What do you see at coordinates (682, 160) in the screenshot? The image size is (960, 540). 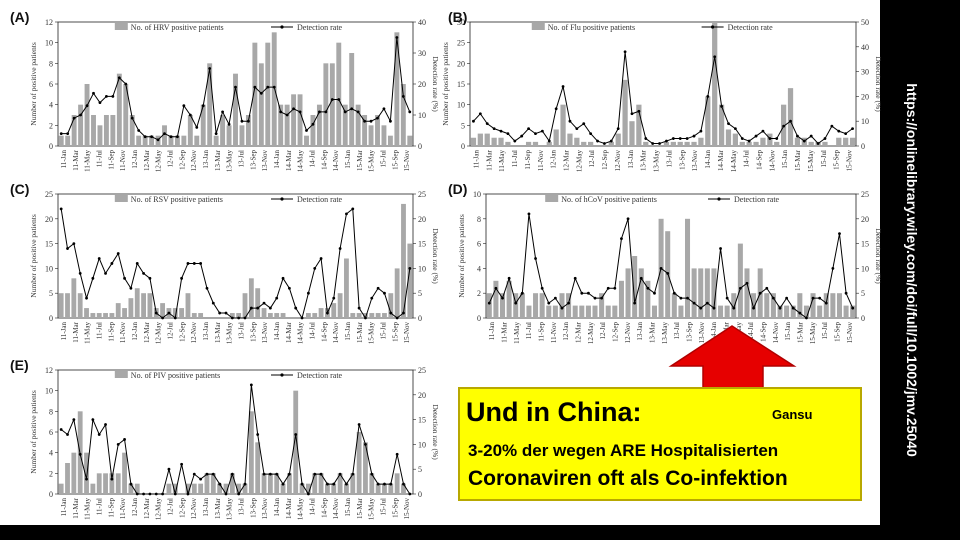 I see `x-tick-label: 13-Sep` at bounding box center [682, 160].